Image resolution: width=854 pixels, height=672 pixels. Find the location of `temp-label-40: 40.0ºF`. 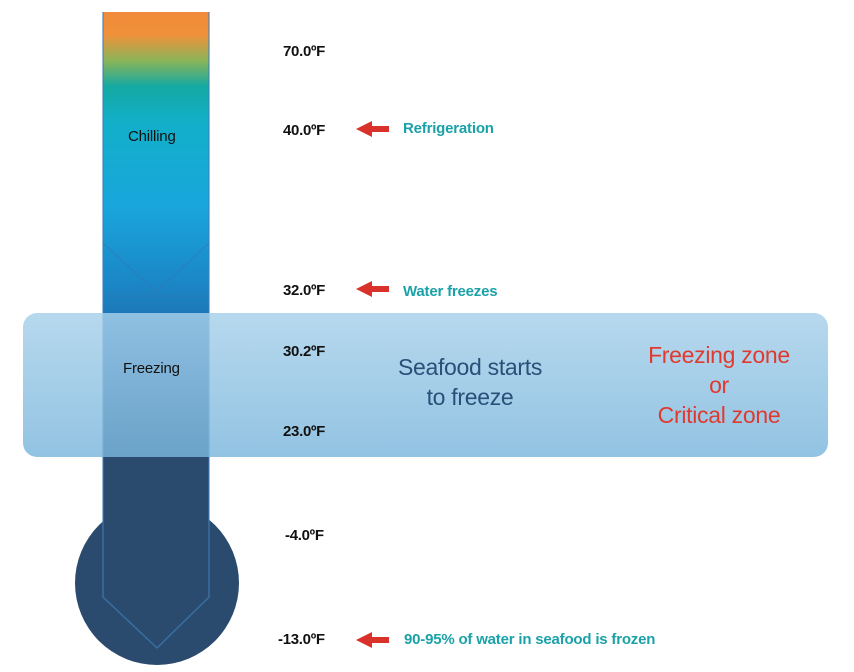

temp-label-40: 40.0ºF is located at coordinates (304, 130).